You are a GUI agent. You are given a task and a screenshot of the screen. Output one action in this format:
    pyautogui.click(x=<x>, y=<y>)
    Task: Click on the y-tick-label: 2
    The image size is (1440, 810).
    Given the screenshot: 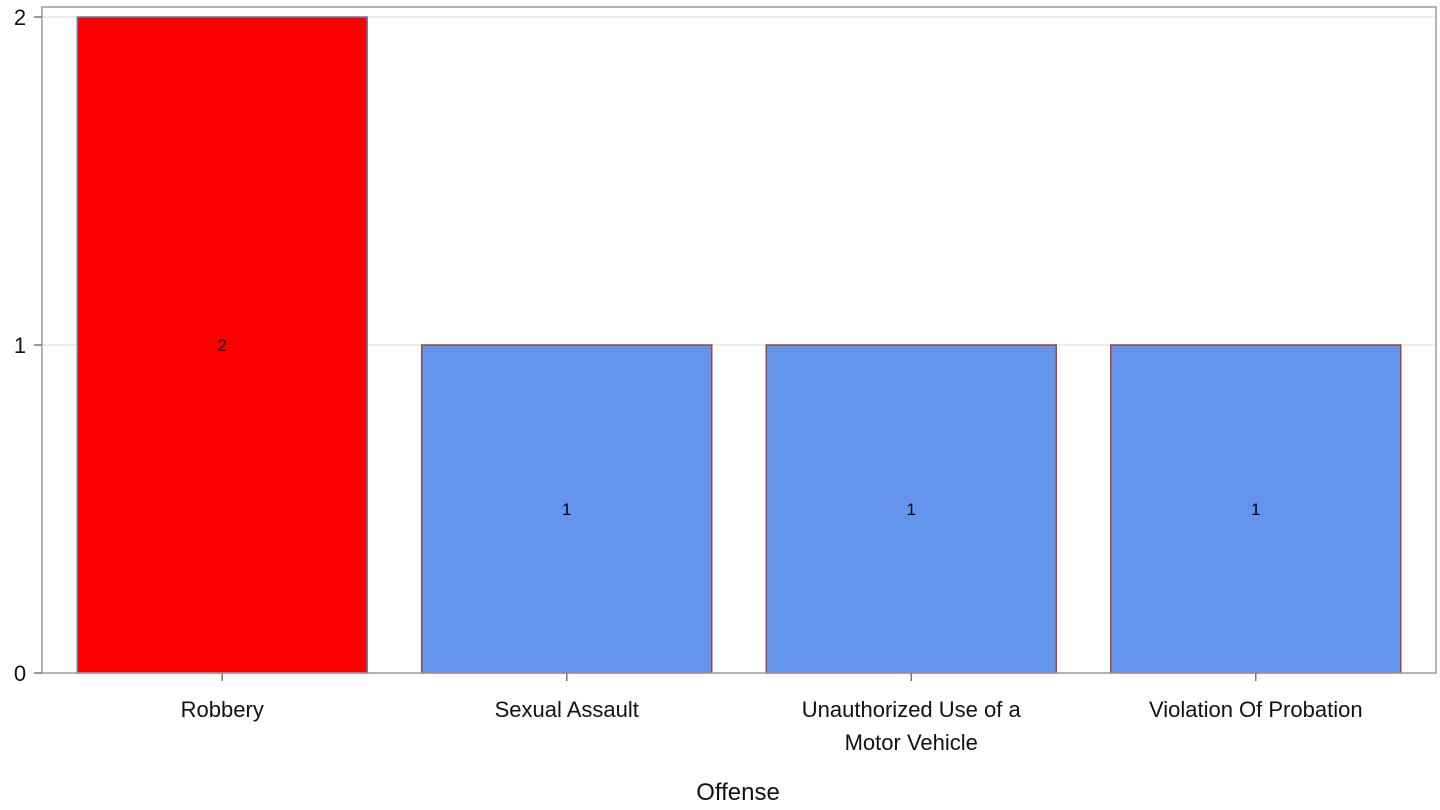 What is the action you would take?
    pyautogui.click(x=20, y=17)
    